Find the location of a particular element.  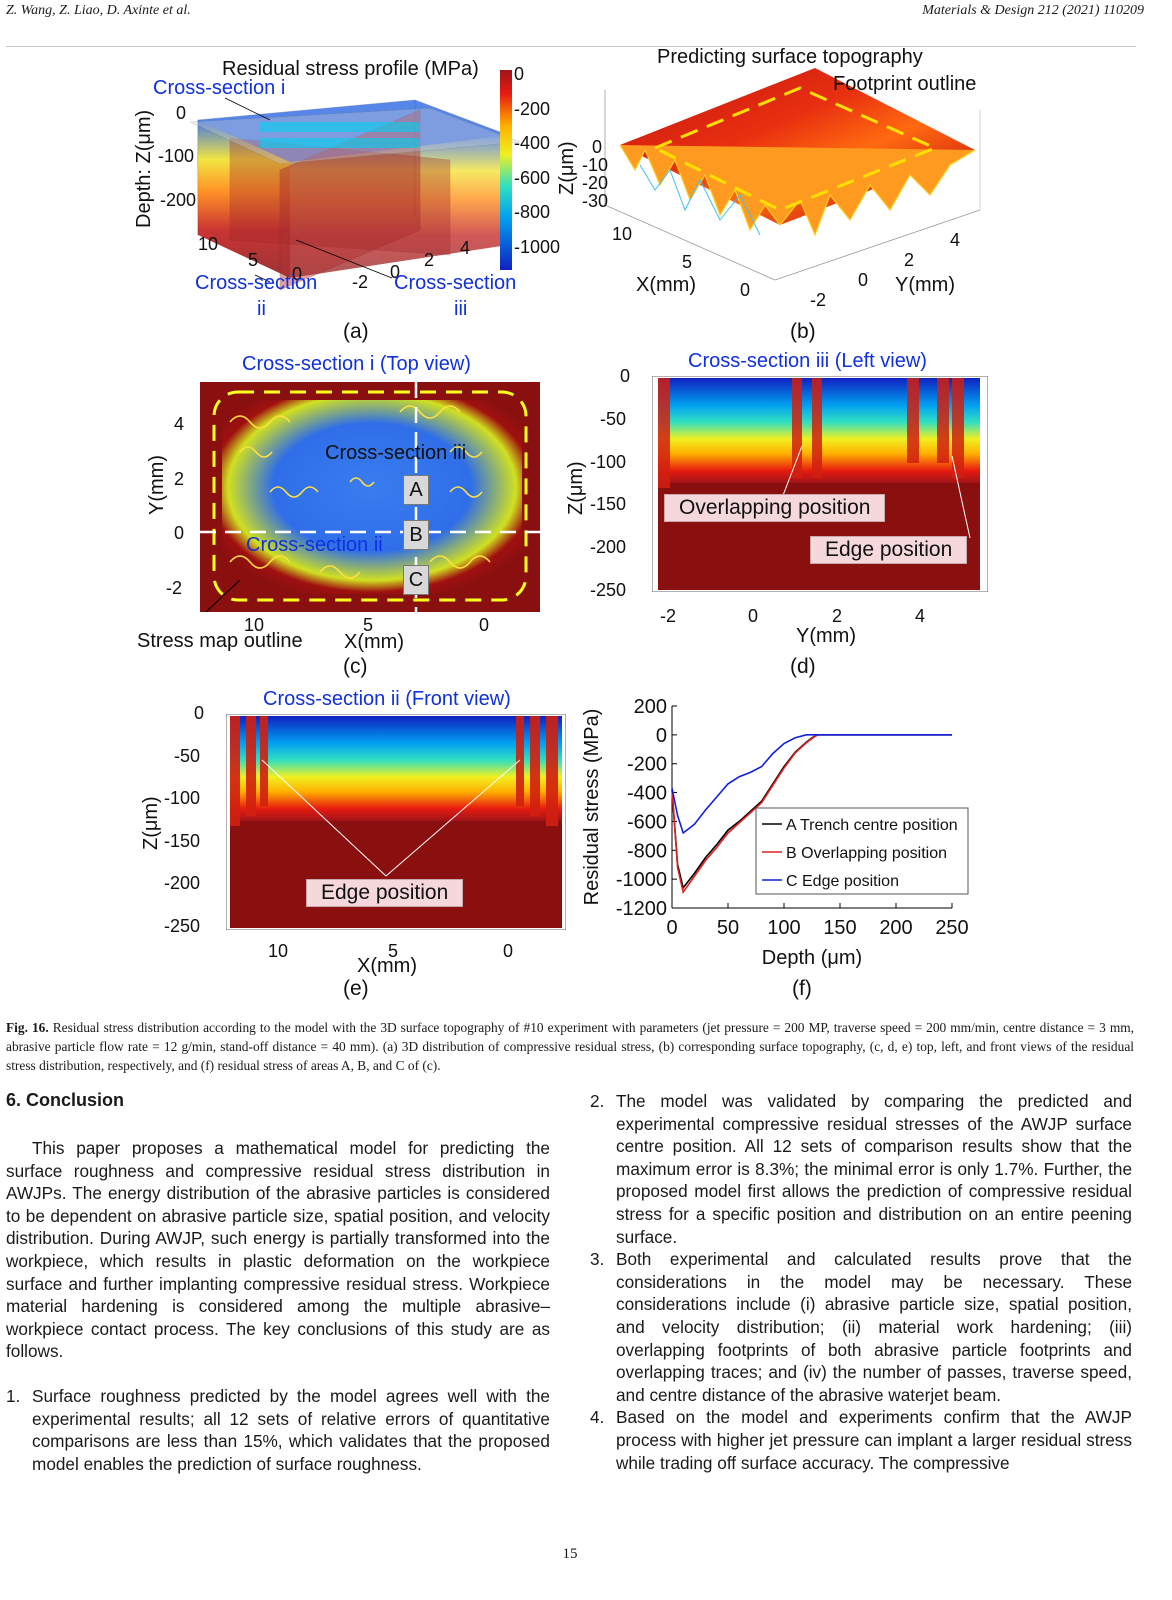

panel-b-y-tick: 4 is located at coordinates (955, 240).